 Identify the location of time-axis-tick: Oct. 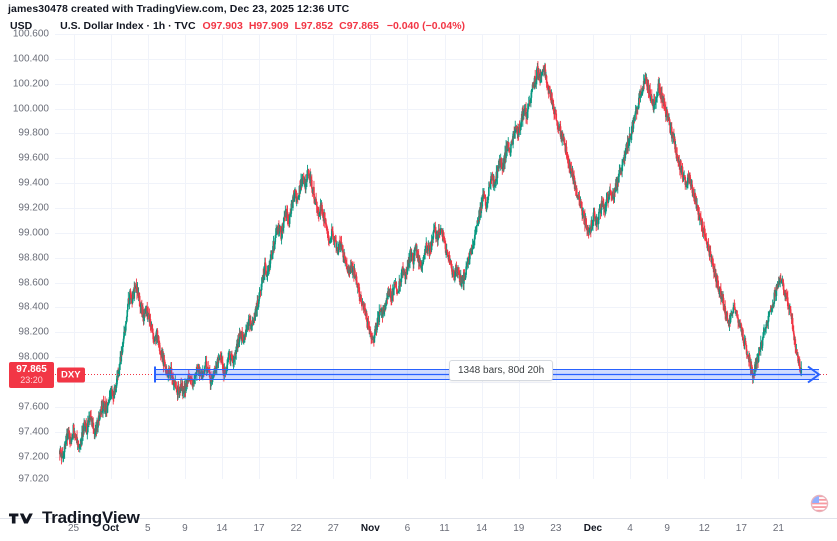
(110, 528).